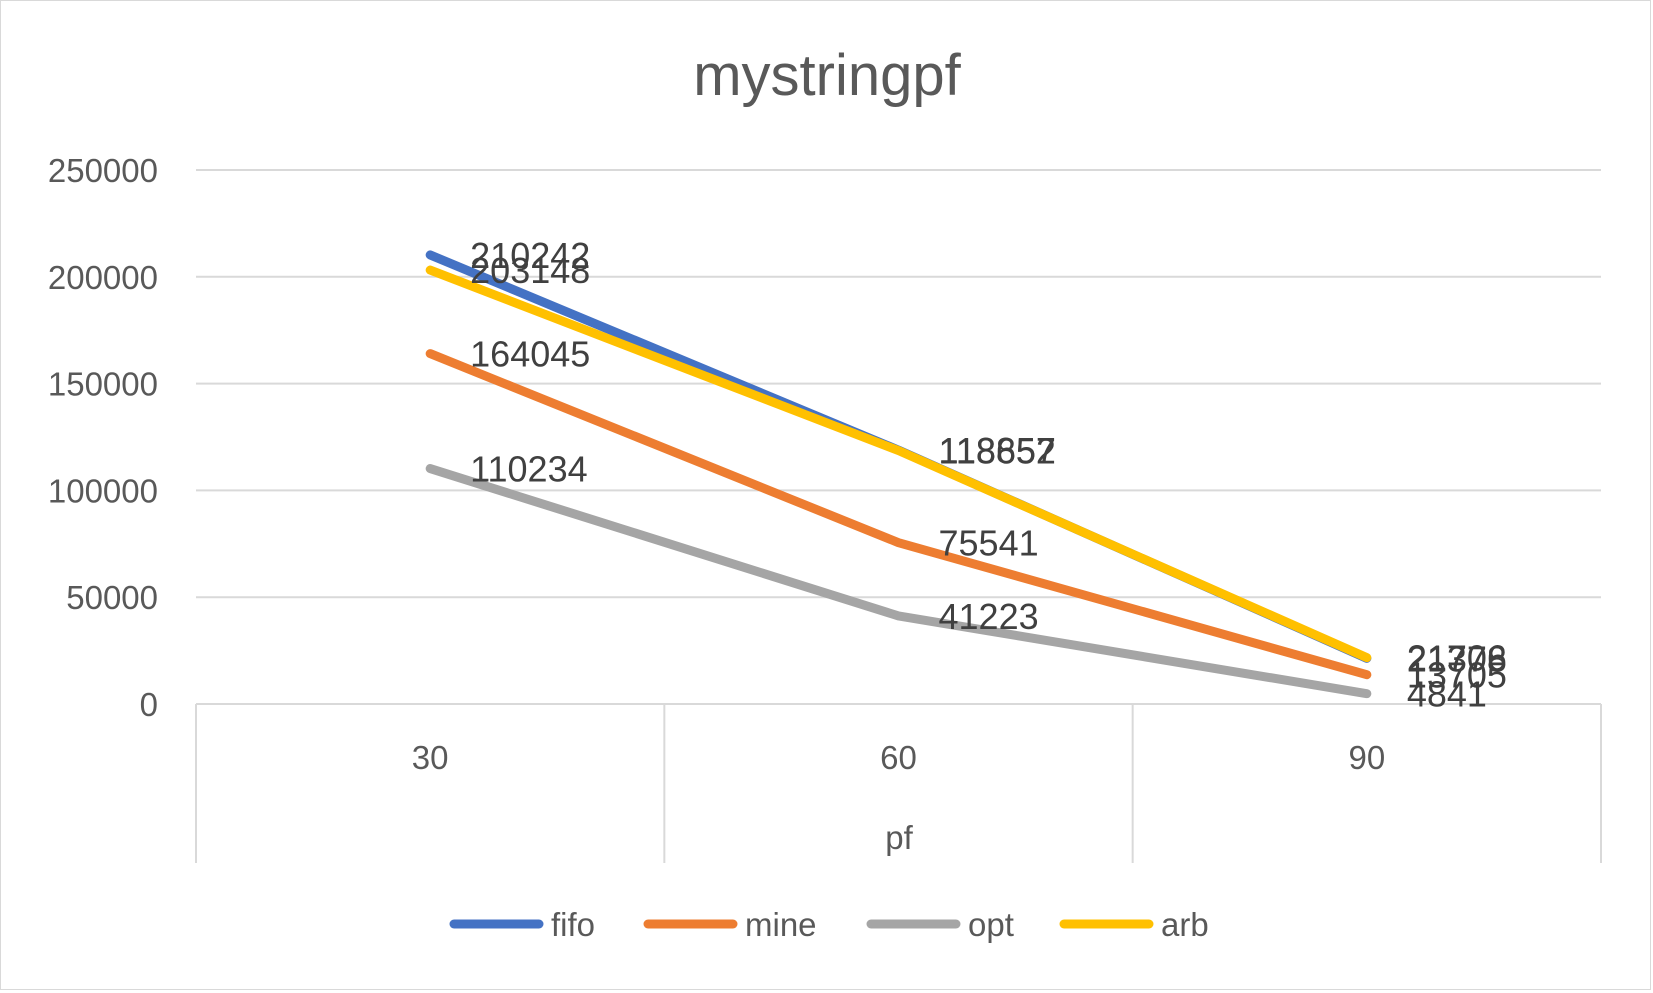 The height and width of the screenshot is (993, 1653). I want to click on legend-label-mine: mine, so click(781, 924).